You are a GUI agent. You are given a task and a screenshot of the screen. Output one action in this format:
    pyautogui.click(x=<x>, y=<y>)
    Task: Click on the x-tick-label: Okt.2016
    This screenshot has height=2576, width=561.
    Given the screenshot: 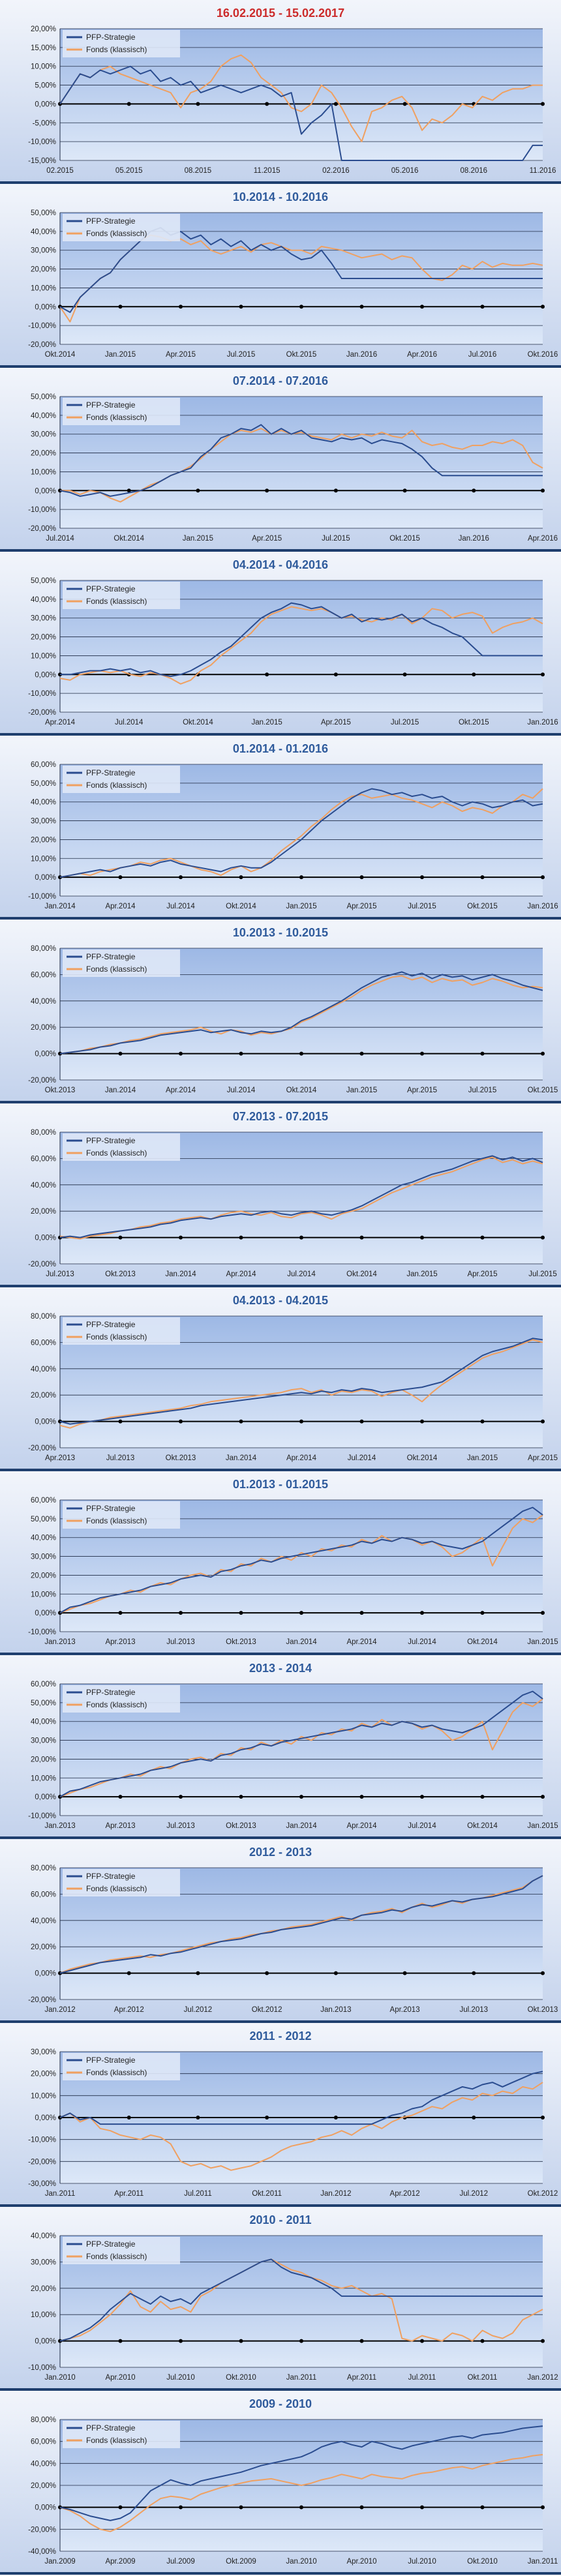 What is the action you would take?
    pyautogui.click(x=543, y=355)
    